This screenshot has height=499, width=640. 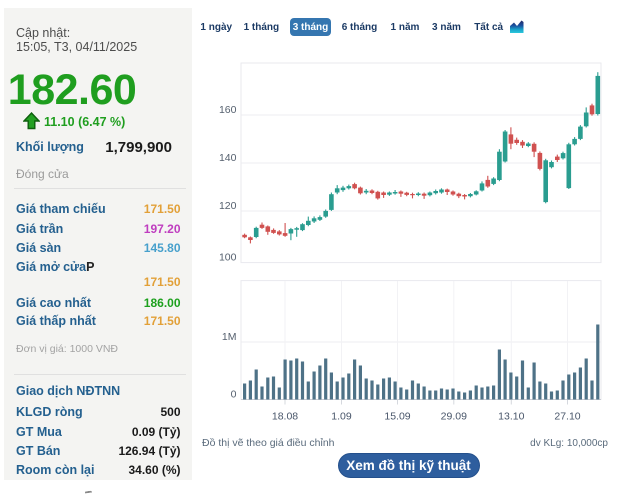 What do you see at coordinates (228, 258) in the screenshot?
I see `svg-text: 100` at bounding box center [228, 258].